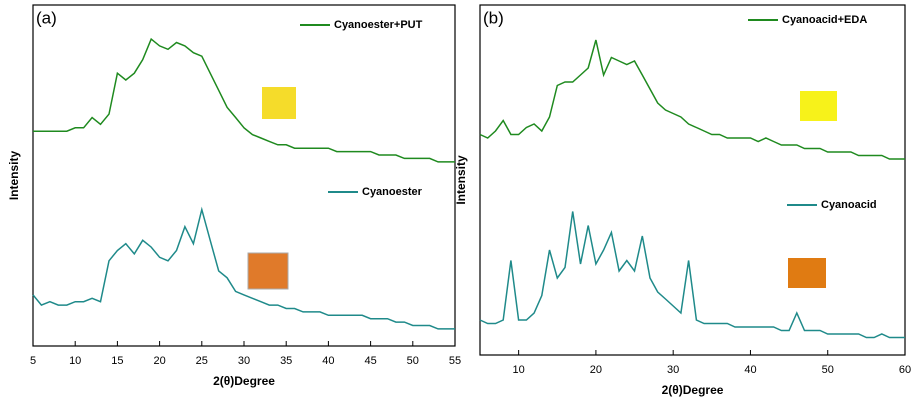 This screenshot has width=914, height=410. What do you see at coordinates (392, 192) in the screenshot?
I see `legend-label: Cyanoester` at bounding box center [392, 192].